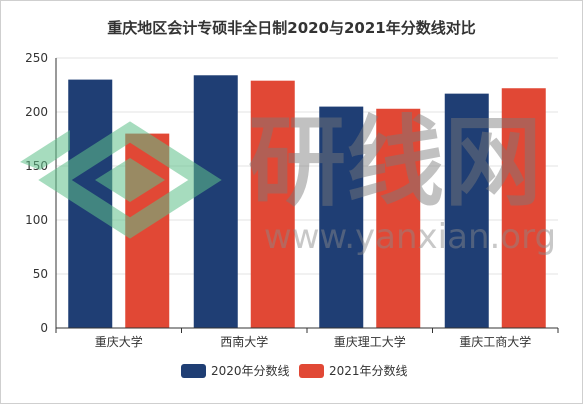  I want to click on y-tick-label: 0, so click(44, 328).